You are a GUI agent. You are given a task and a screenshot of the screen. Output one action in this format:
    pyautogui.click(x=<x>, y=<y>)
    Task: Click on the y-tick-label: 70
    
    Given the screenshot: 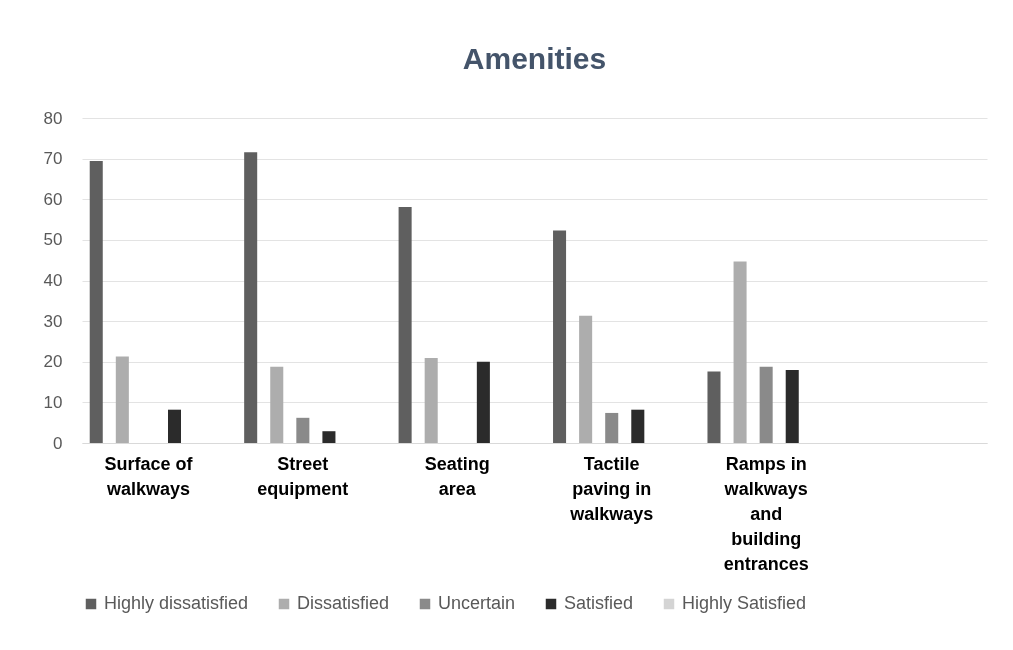 What is the action you would take?
    pyautogui.click(x=53, y=159)
    